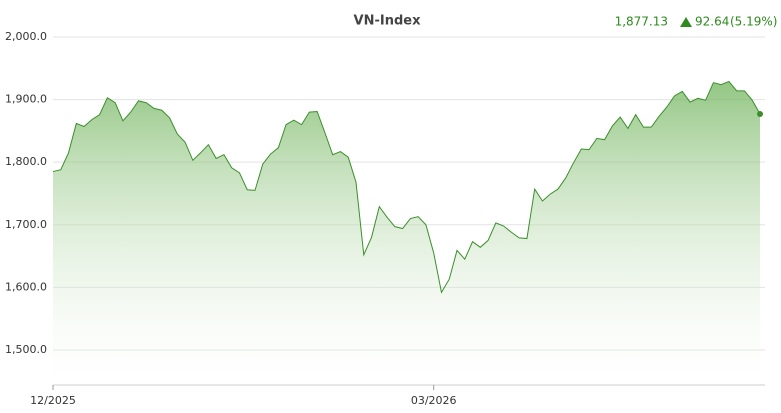  What do you see at coordinates (760, 113) in the screenshot?
I see `last-point` at bounding box center [760, 113].